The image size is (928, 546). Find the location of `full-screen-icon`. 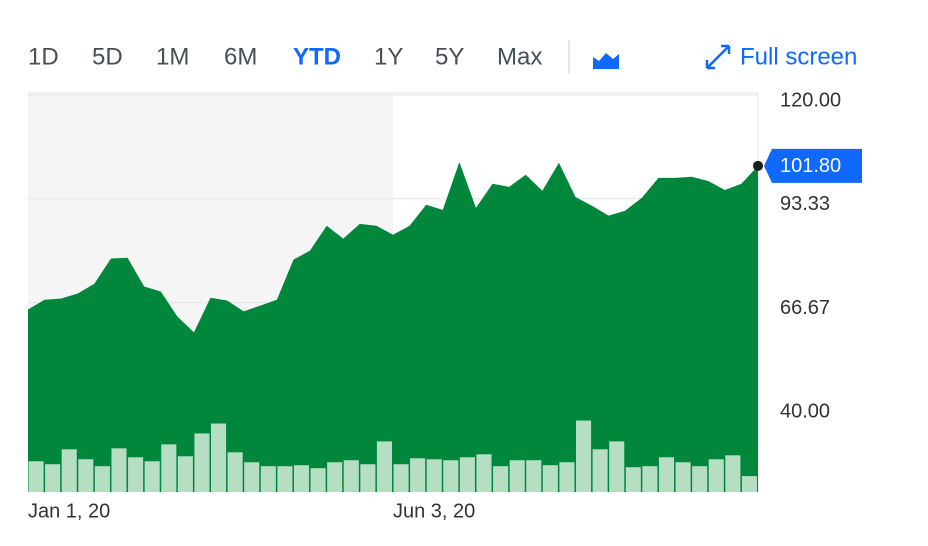

full-screen-icon is located at coordinates (718, 57).